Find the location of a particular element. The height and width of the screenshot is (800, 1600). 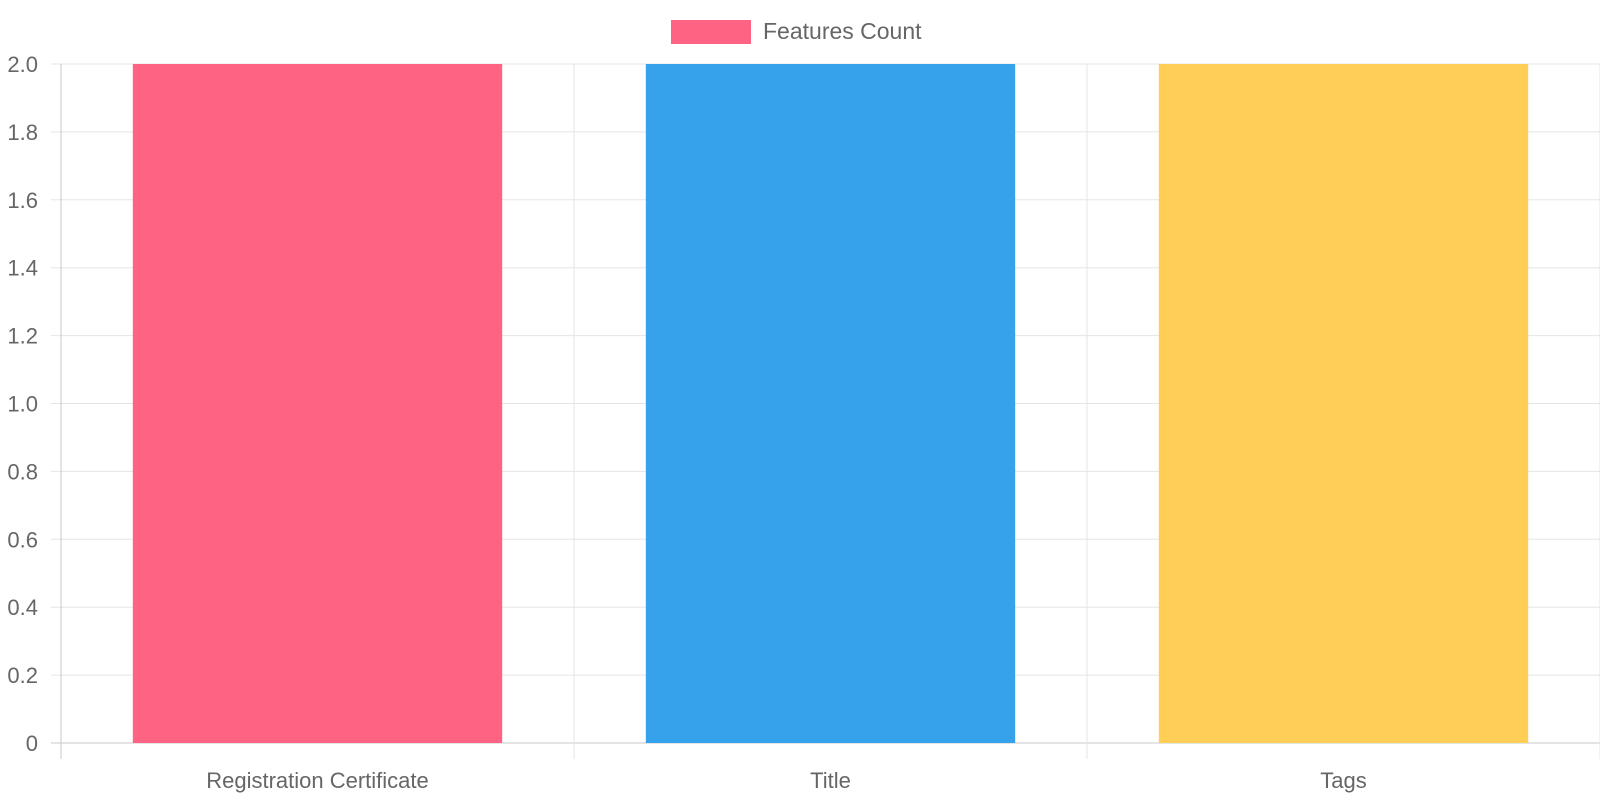

x-tick-label: Title is located at coordinates (830, 780).